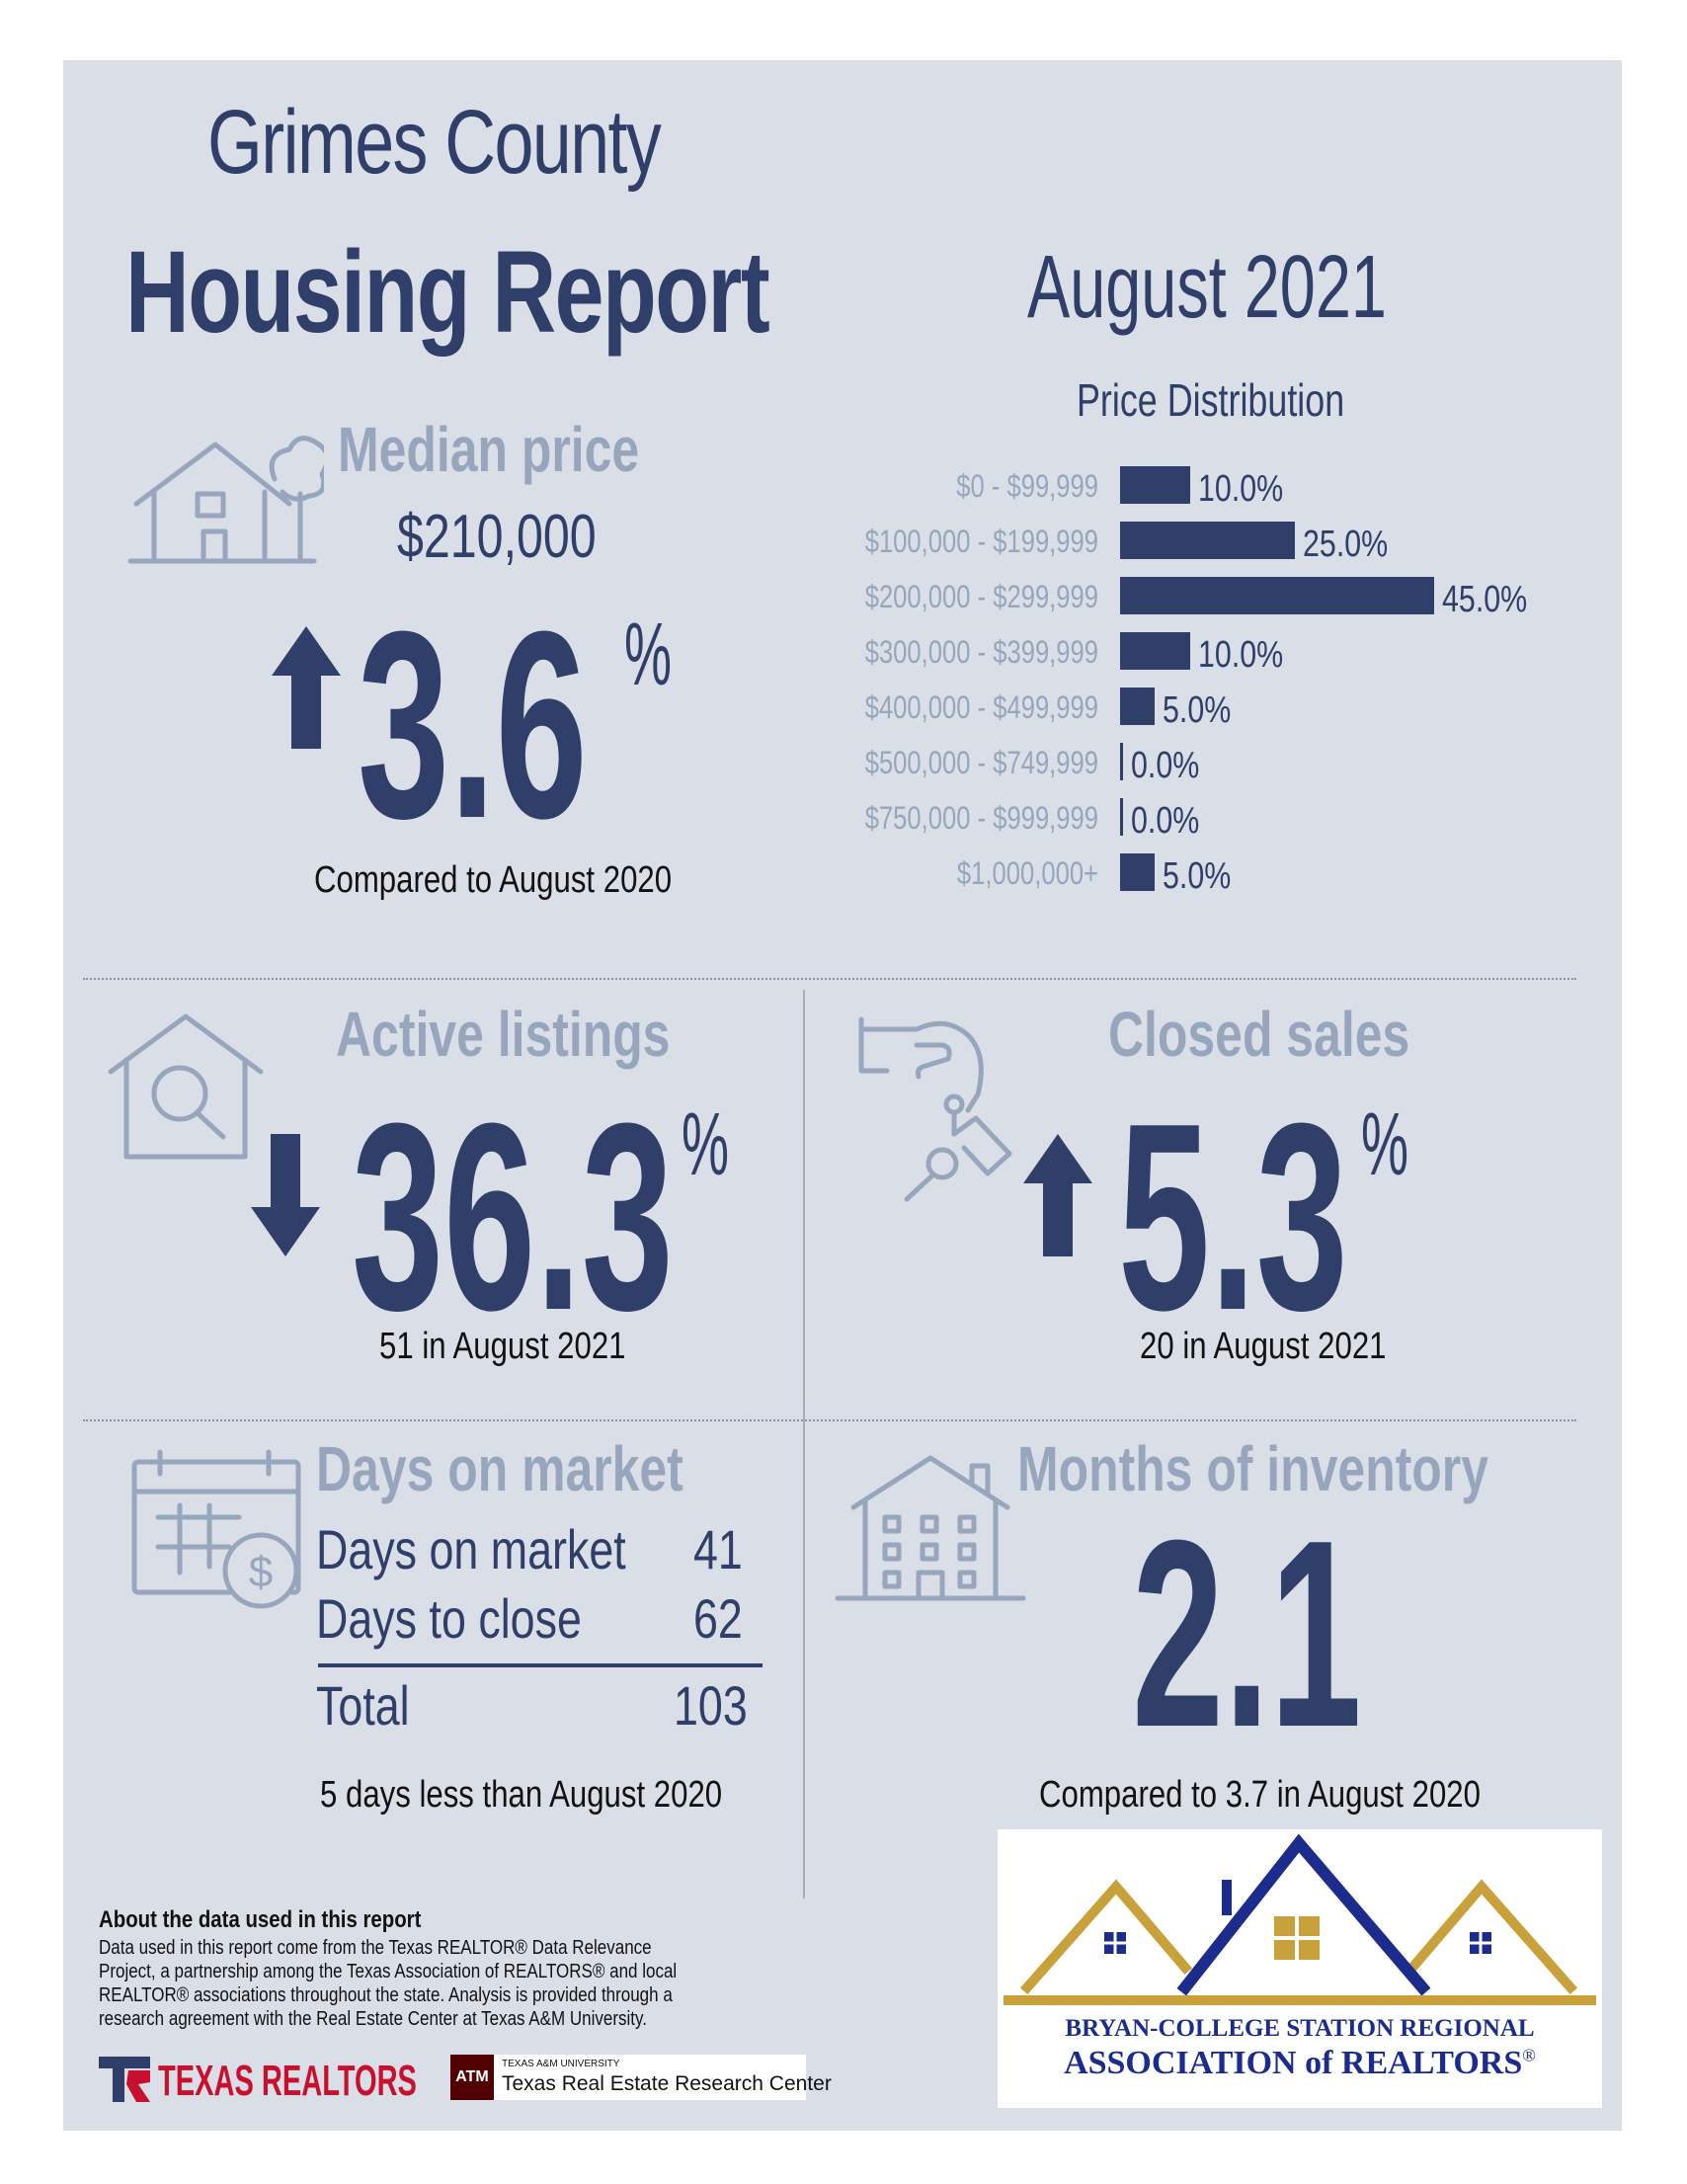  Describe the element at coordinates (499, 1468) in the screenshot. I see `days-on-market-heading: Days on market` at that location.